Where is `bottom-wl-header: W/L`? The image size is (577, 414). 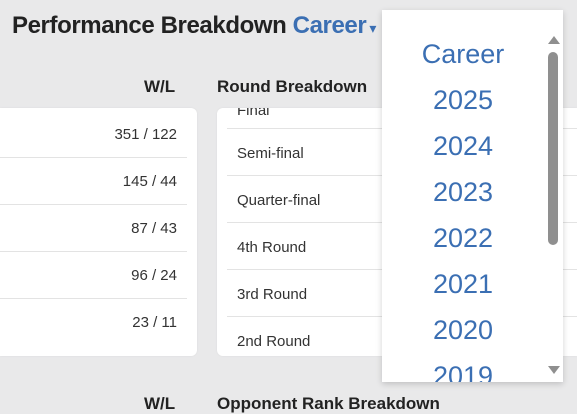
bottom-wl-header: W/L is located at coordinates (160, 403).